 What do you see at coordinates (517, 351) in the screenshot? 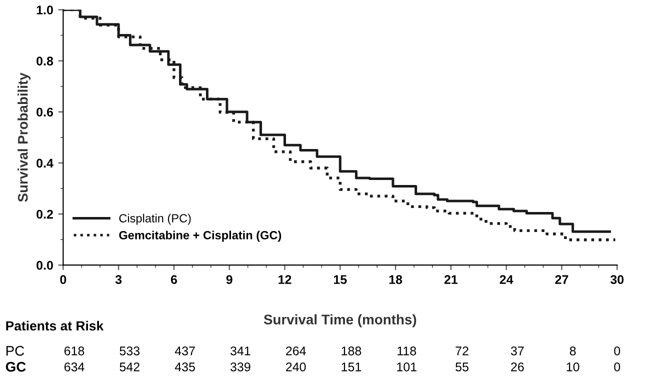
I see `text: 37` at bounding box center [517, 351].